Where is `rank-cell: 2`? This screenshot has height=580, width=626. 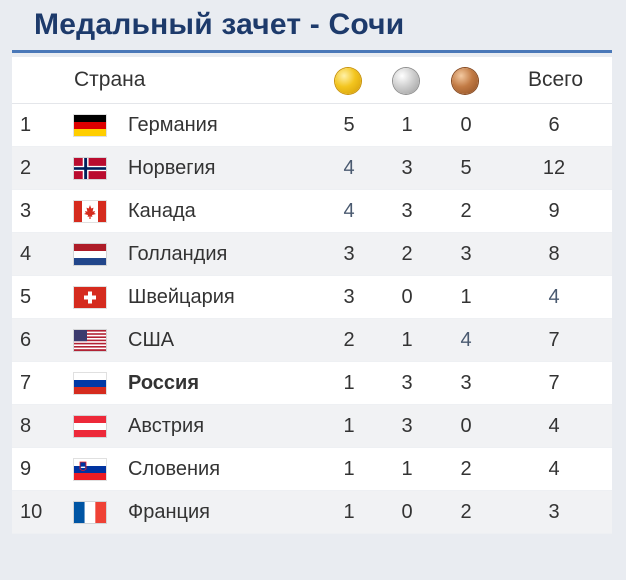
rank-cell: 2 is located at coordinates (26, 168).